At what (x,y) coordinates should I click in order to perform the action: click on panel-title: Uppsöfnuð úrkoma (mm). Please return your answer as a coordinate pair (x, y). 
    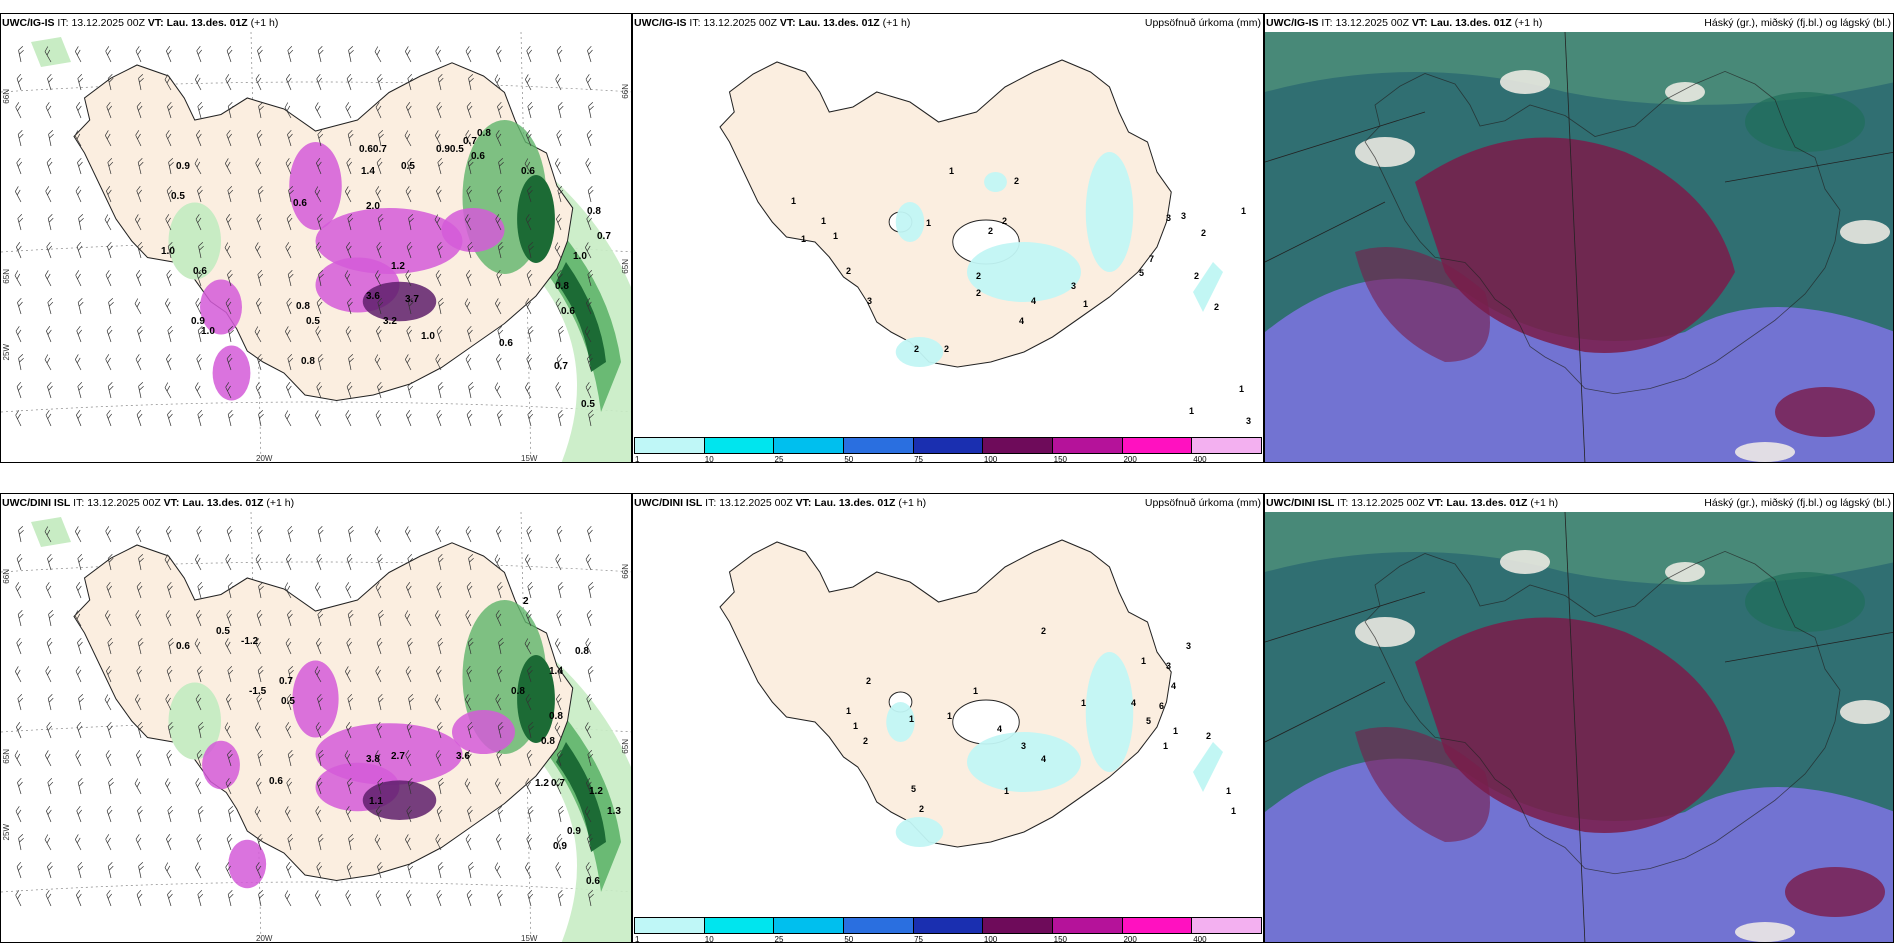
    Looking at the image, I should click on (1202, 23).